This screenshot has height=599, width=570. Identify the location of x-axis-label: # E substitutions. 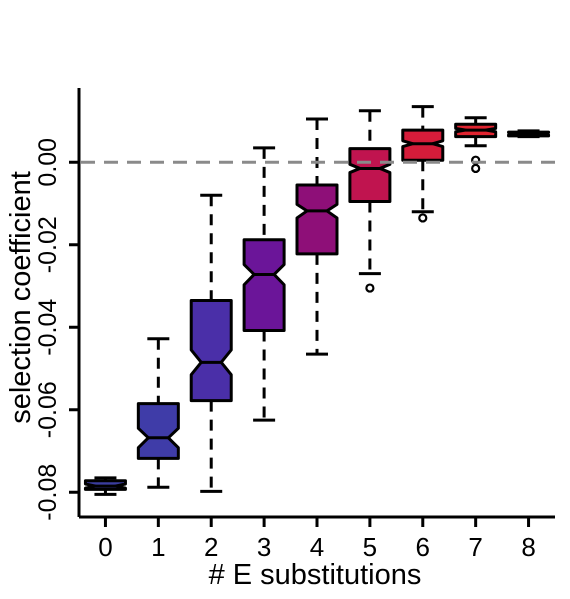
(315, 575).